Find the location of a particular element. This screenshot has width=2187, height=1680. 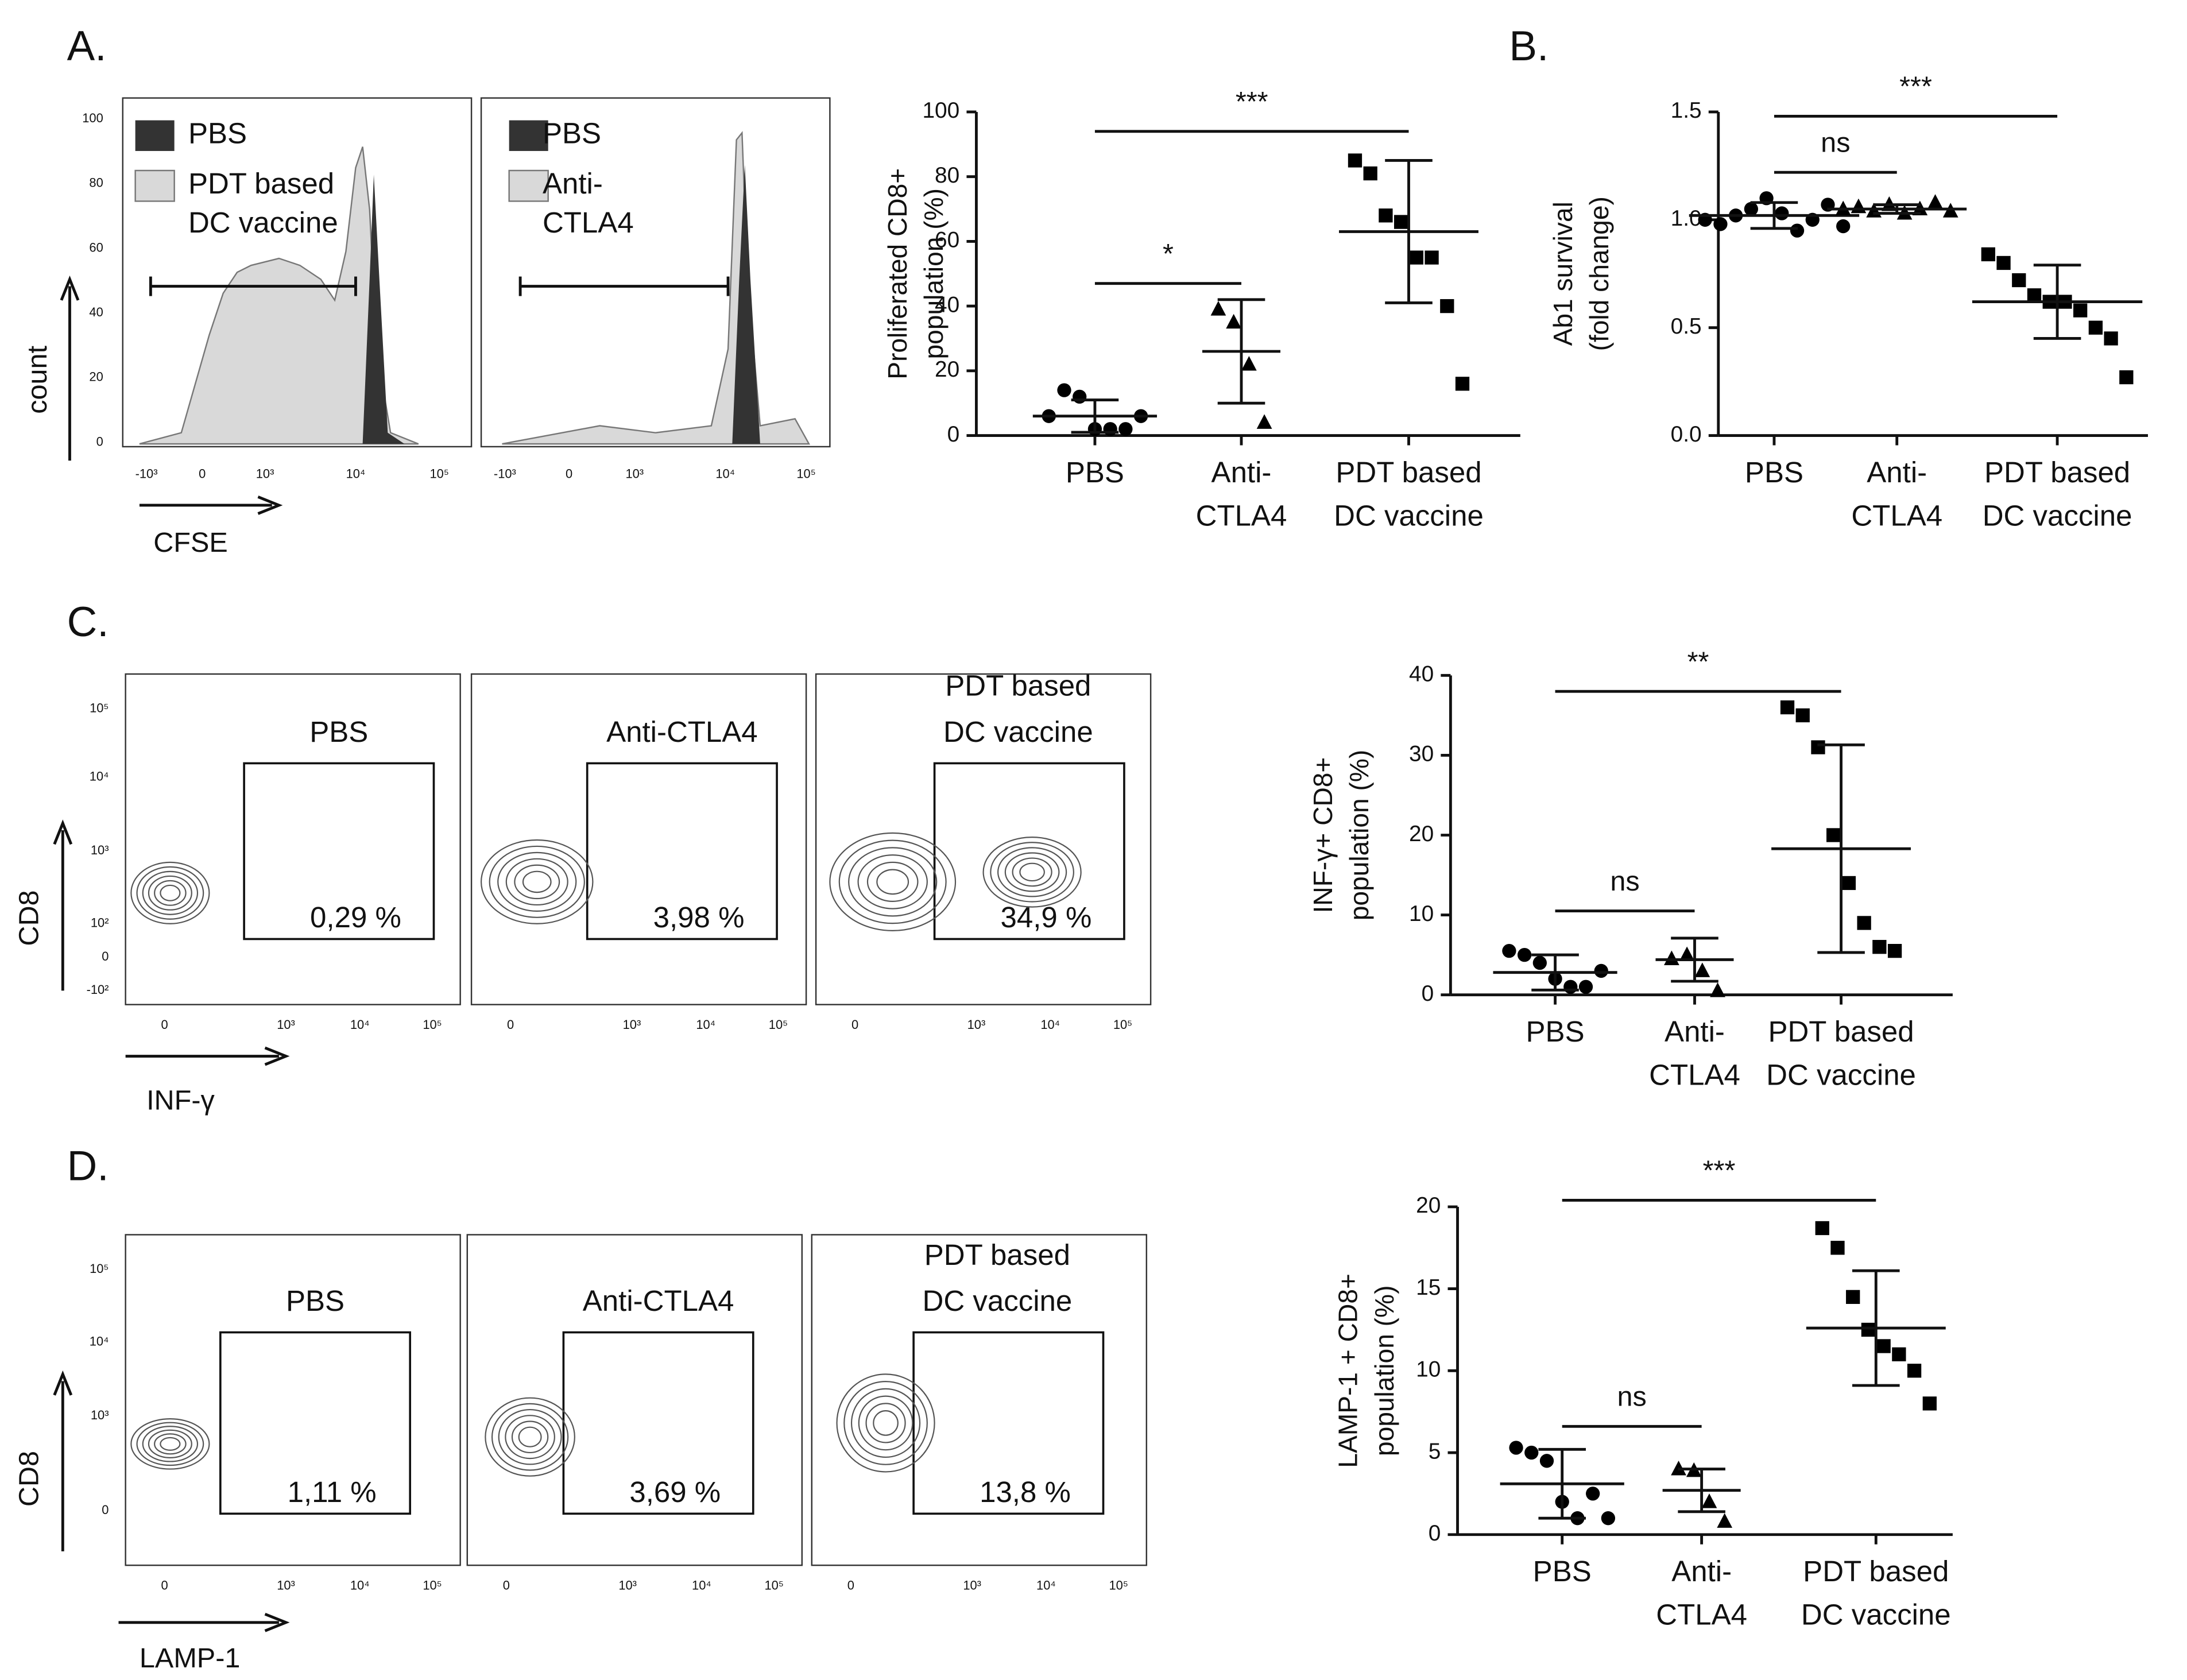

panel-label: D. is located at coordinates (88, 1166).